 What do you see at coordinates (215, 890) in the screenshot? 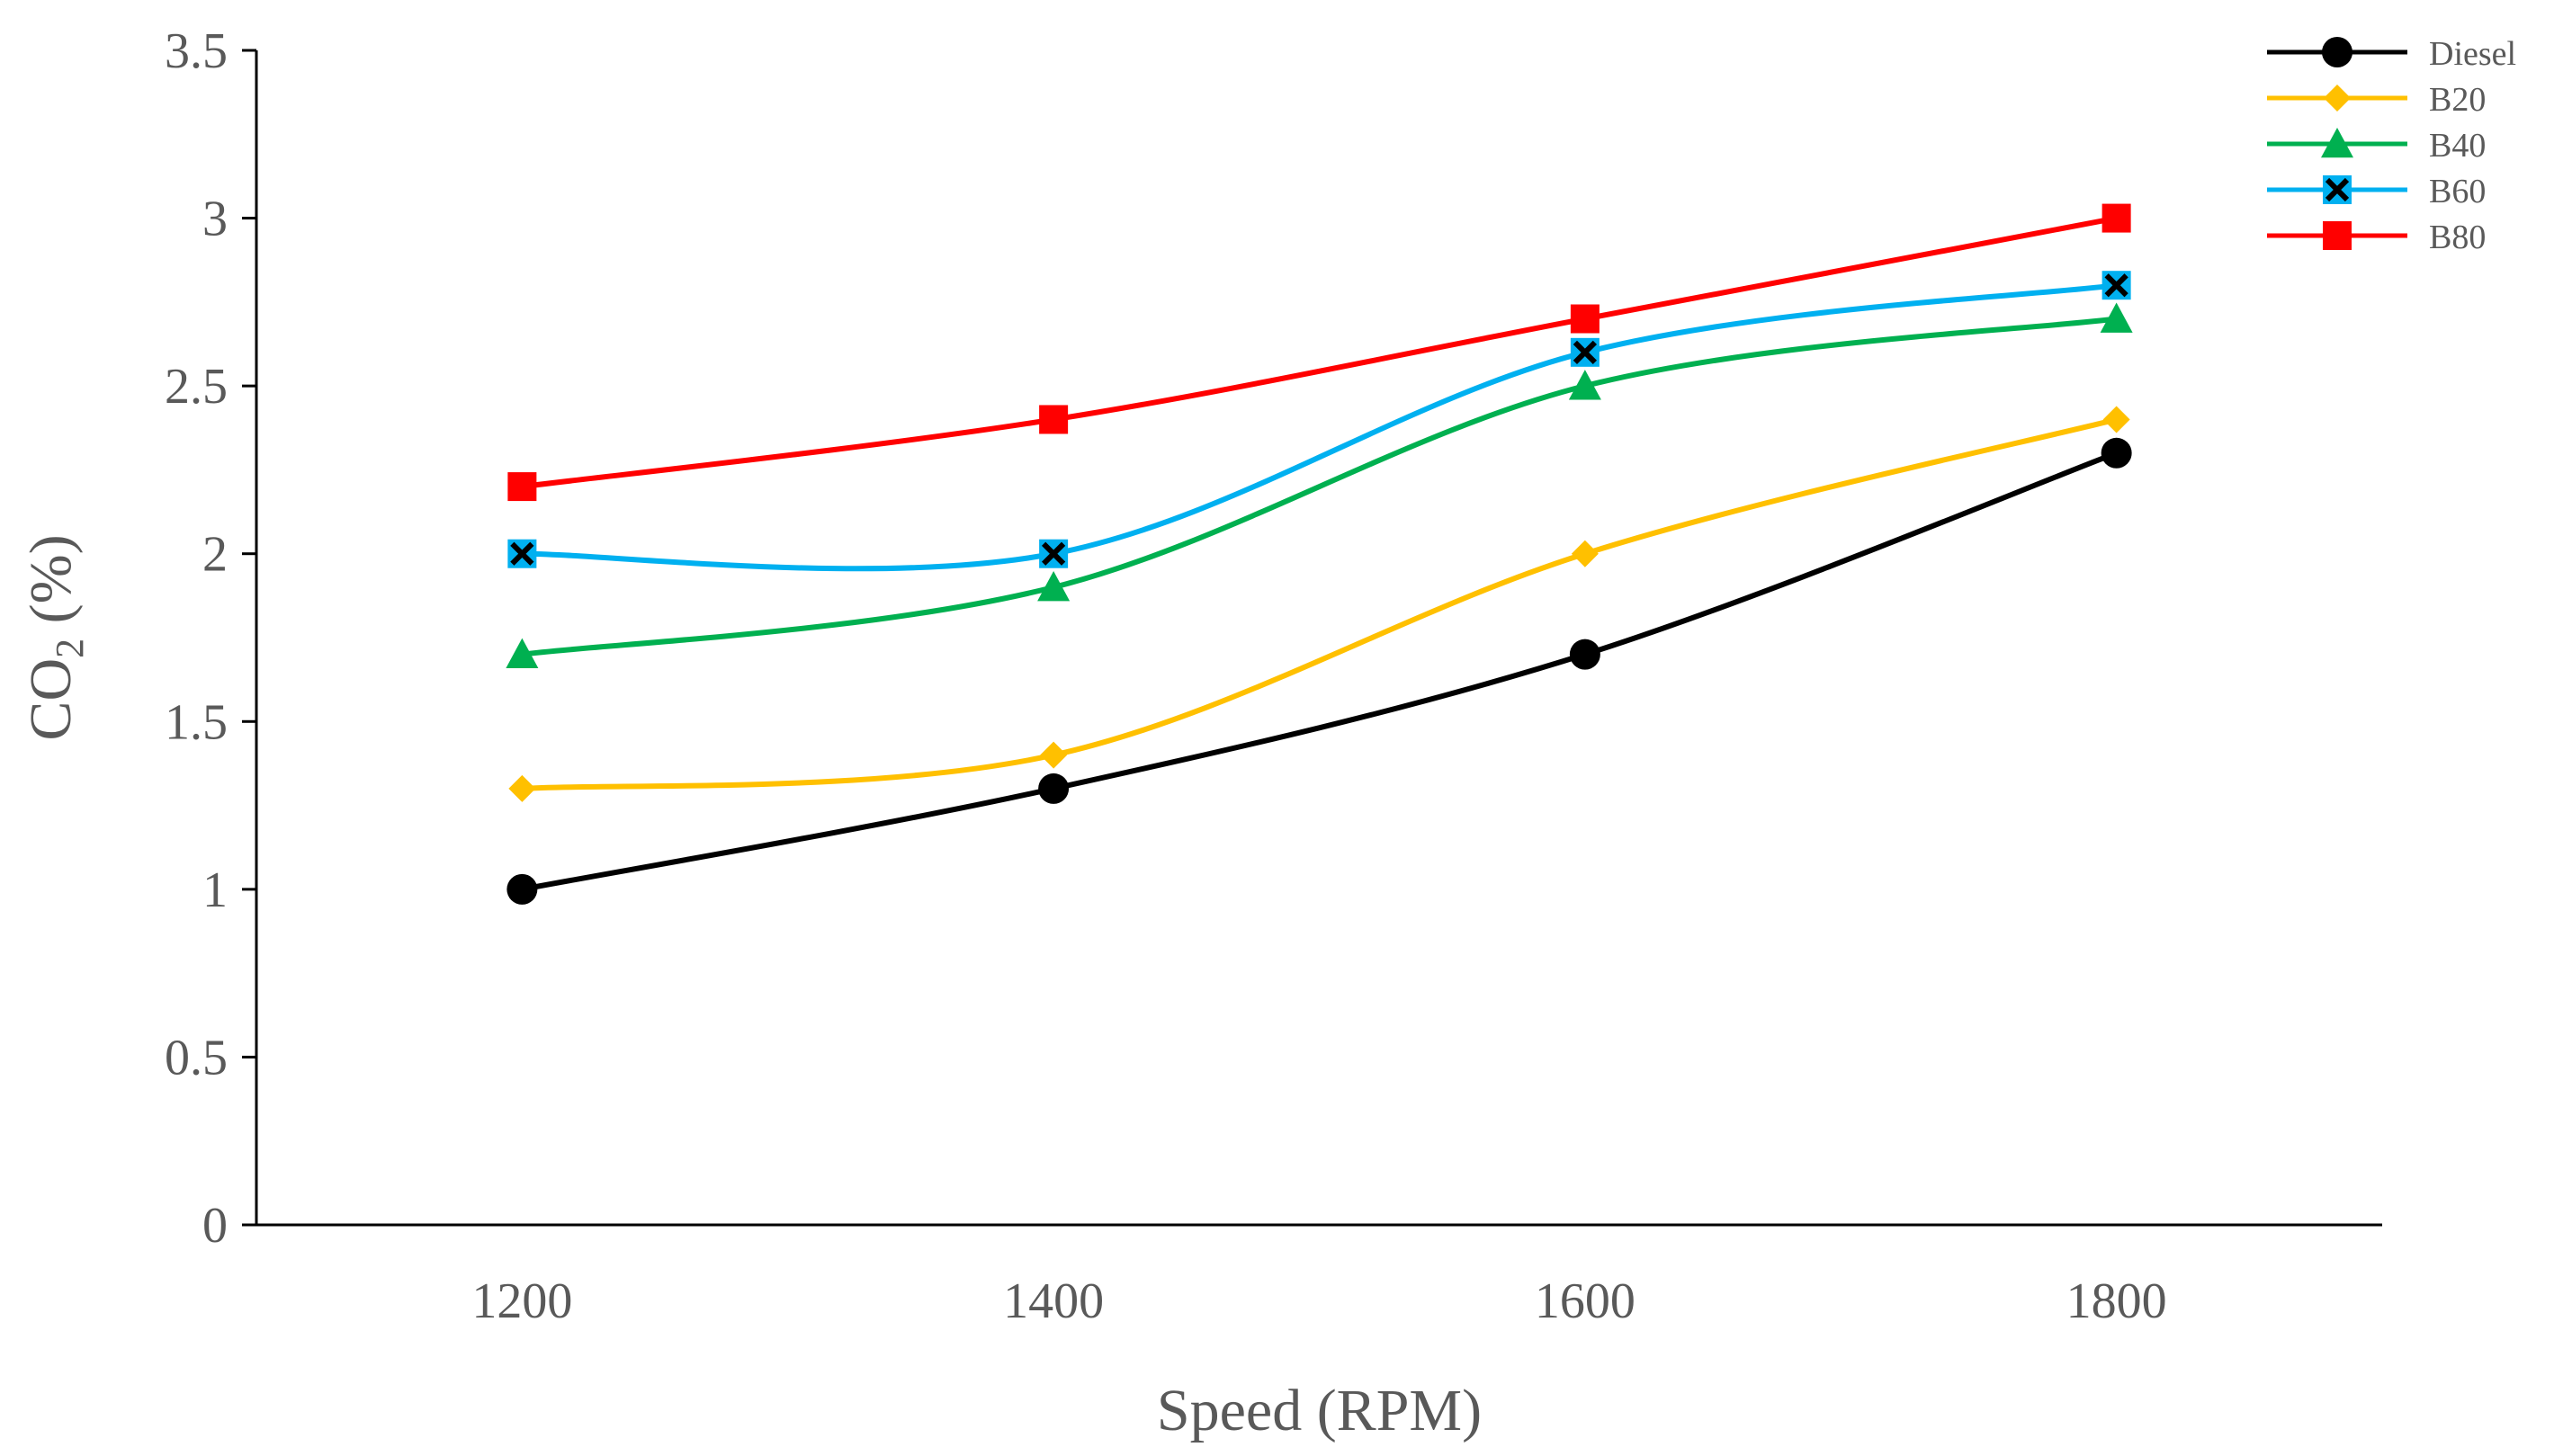
I see `y-tick-label: 1` at bounding box center [215, 890].